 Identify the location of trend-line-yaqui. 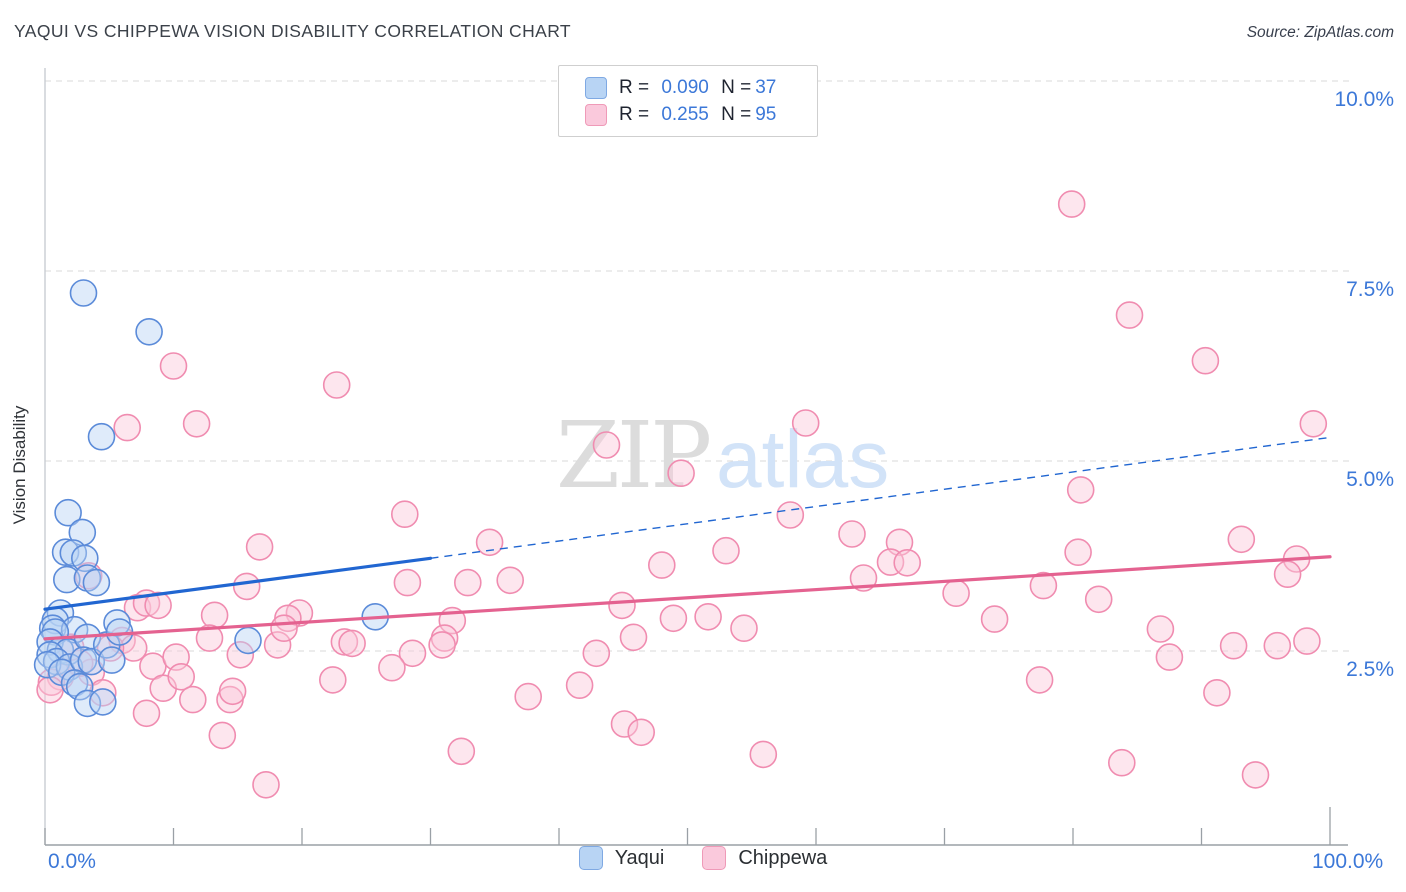
(238, 583).